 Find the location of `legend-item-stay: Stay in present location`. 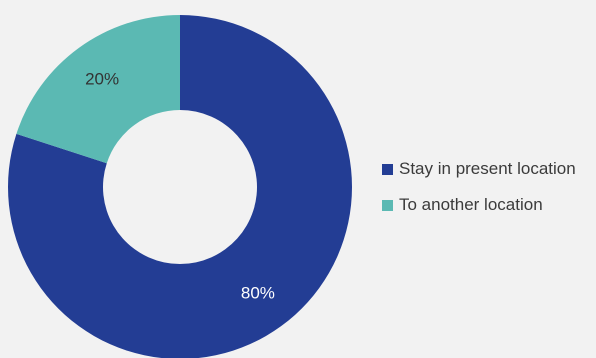

legend-item-stay: Stay in present location is located at coordinates (479, 169).